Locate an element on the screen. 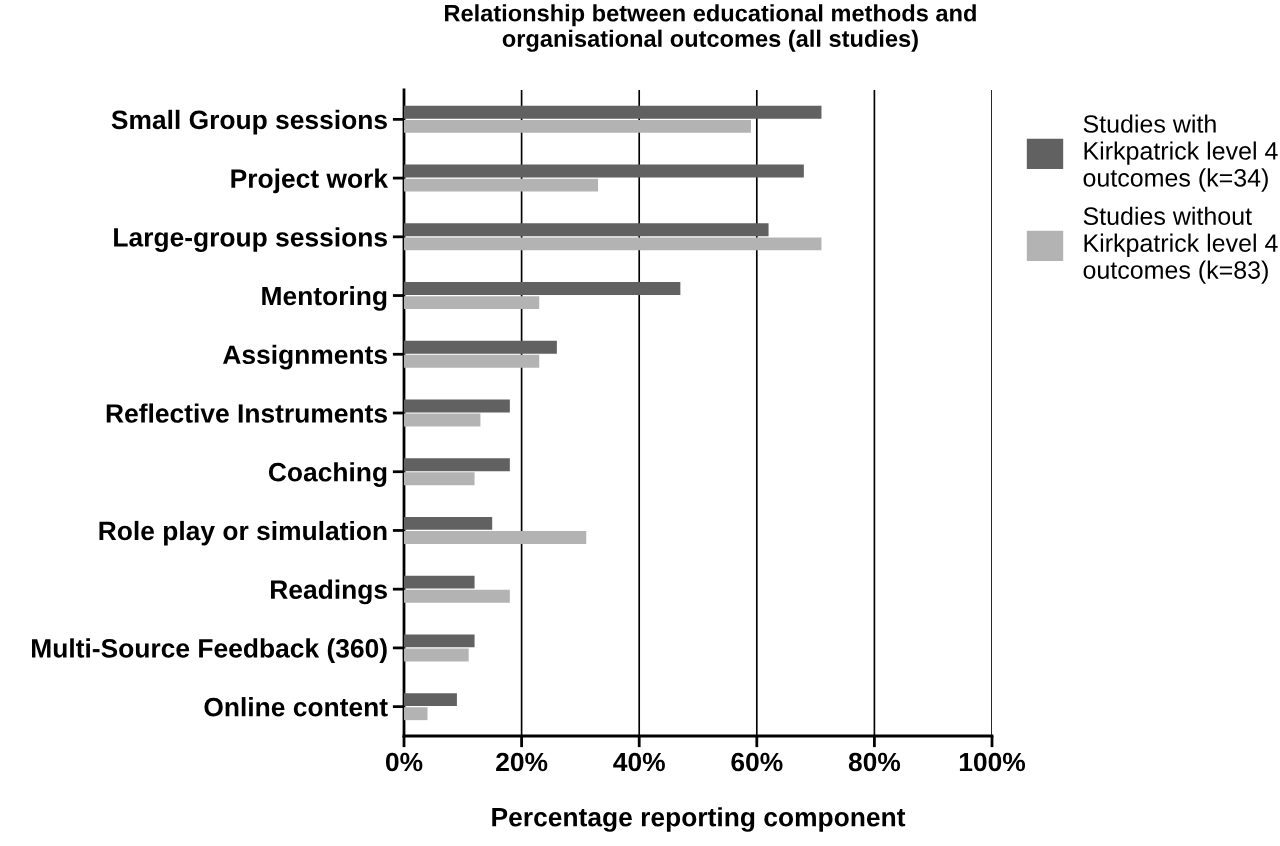  y-tick-label: Online content is located at coordinates (296, 707).